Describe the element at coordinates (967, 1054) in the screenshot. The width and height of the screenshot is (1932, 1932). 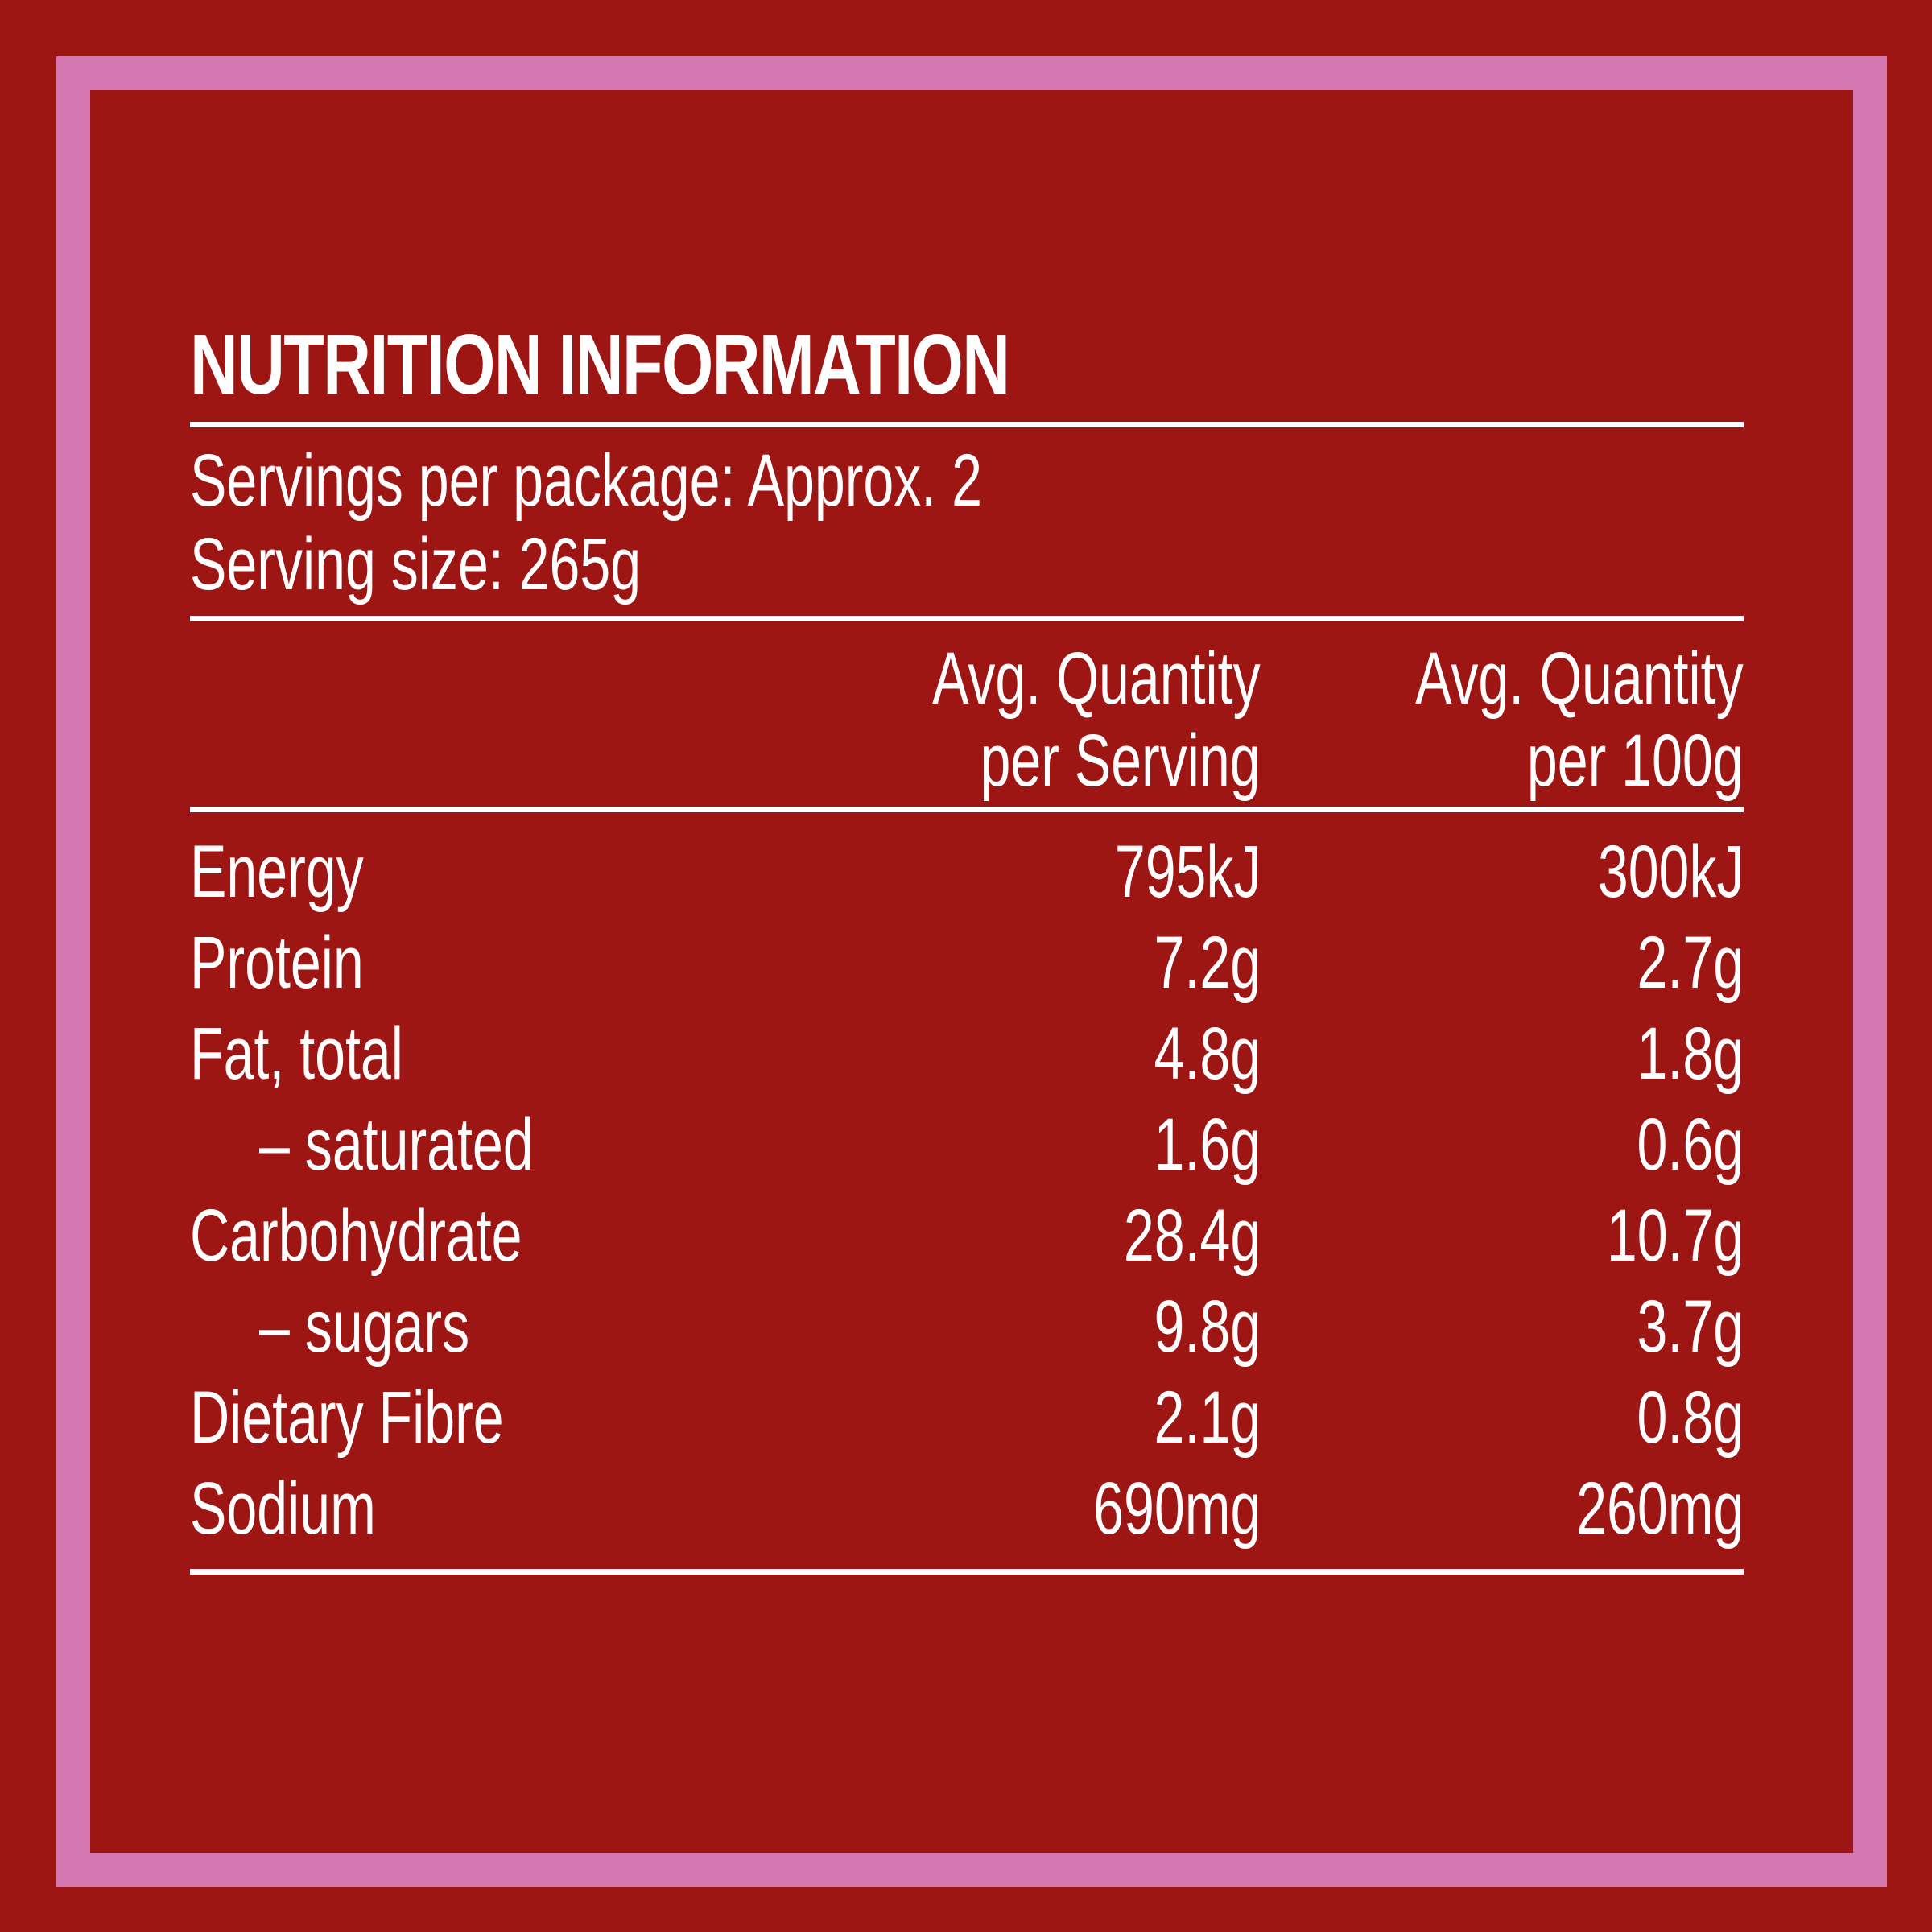
I see `table-row: Fat, total 4.8g 1.8g` at that location.